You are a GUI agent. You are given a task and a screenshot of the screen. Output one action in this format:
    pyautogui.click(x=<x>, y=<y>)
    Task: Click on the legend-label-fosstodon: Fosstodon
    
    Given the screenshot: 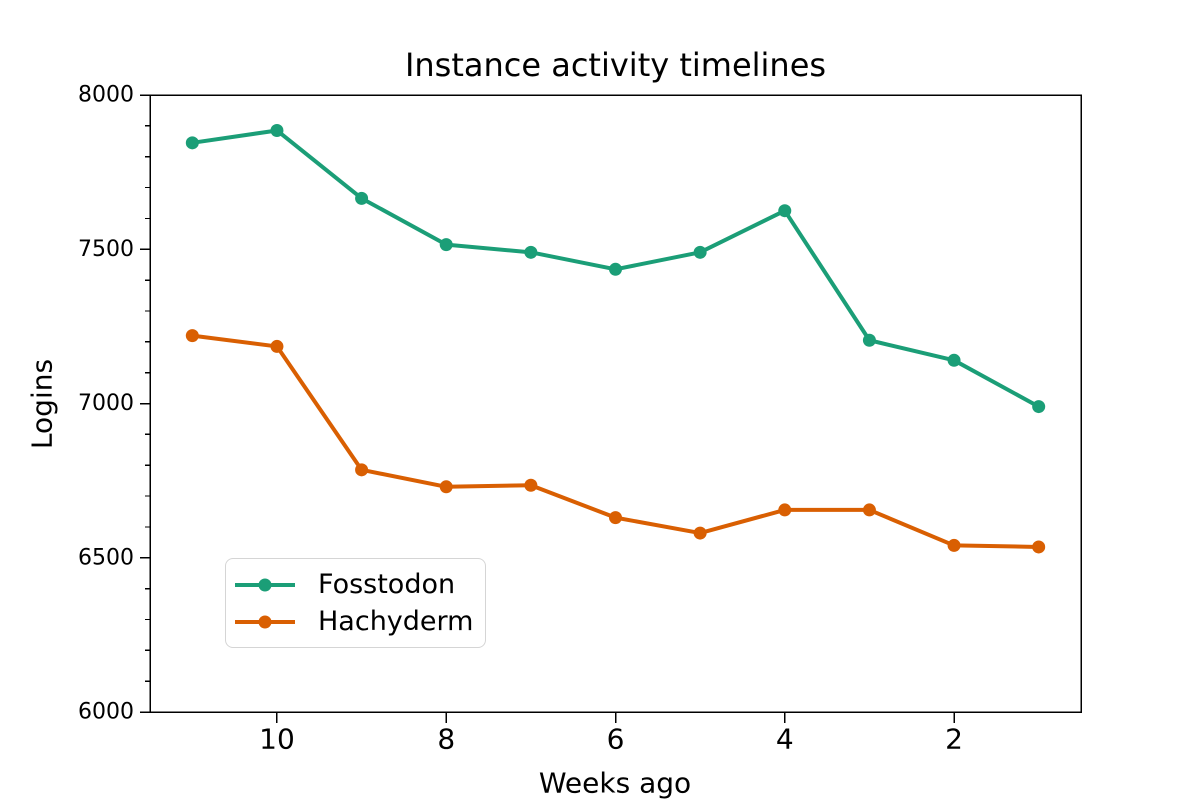 What is the action you would take?
    pyautogui.click(x=387, y=584)
    